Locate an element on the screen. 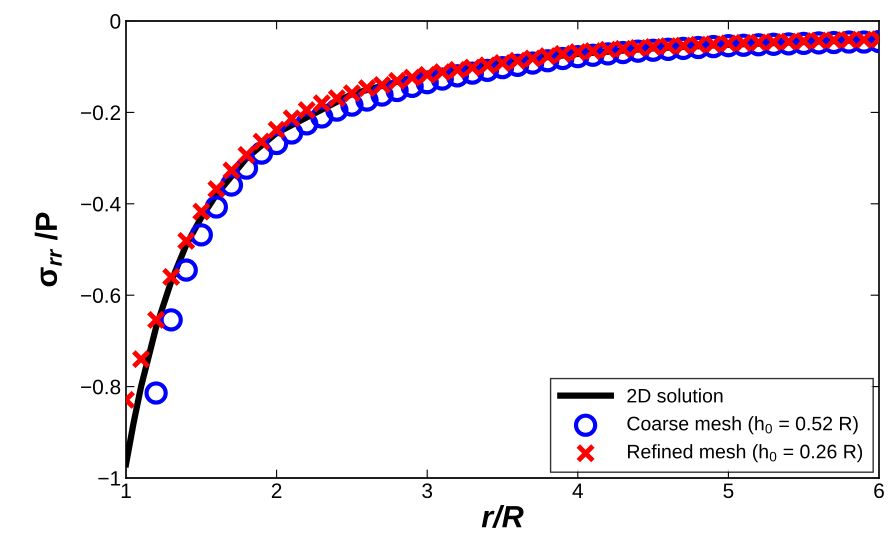 This screenshot has height=552, width=888. x-tick-label: 6 is located at coordinates (879, 490).